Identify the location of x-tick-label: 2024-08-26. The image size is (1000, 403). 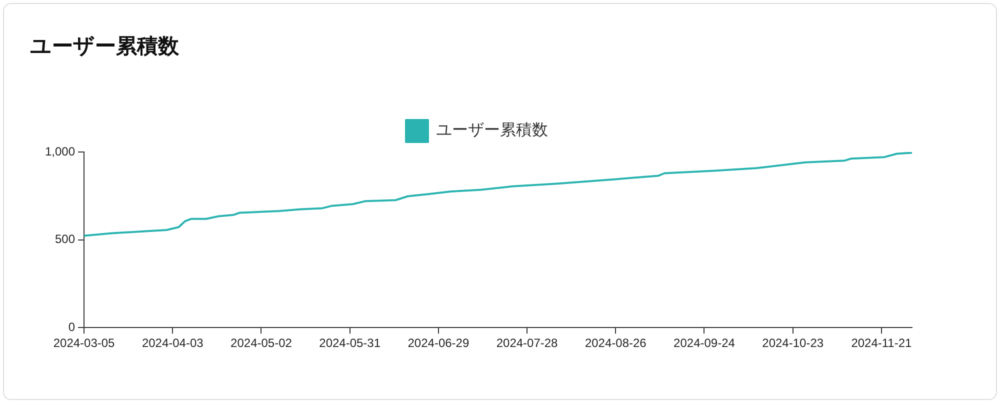
(615, 343).